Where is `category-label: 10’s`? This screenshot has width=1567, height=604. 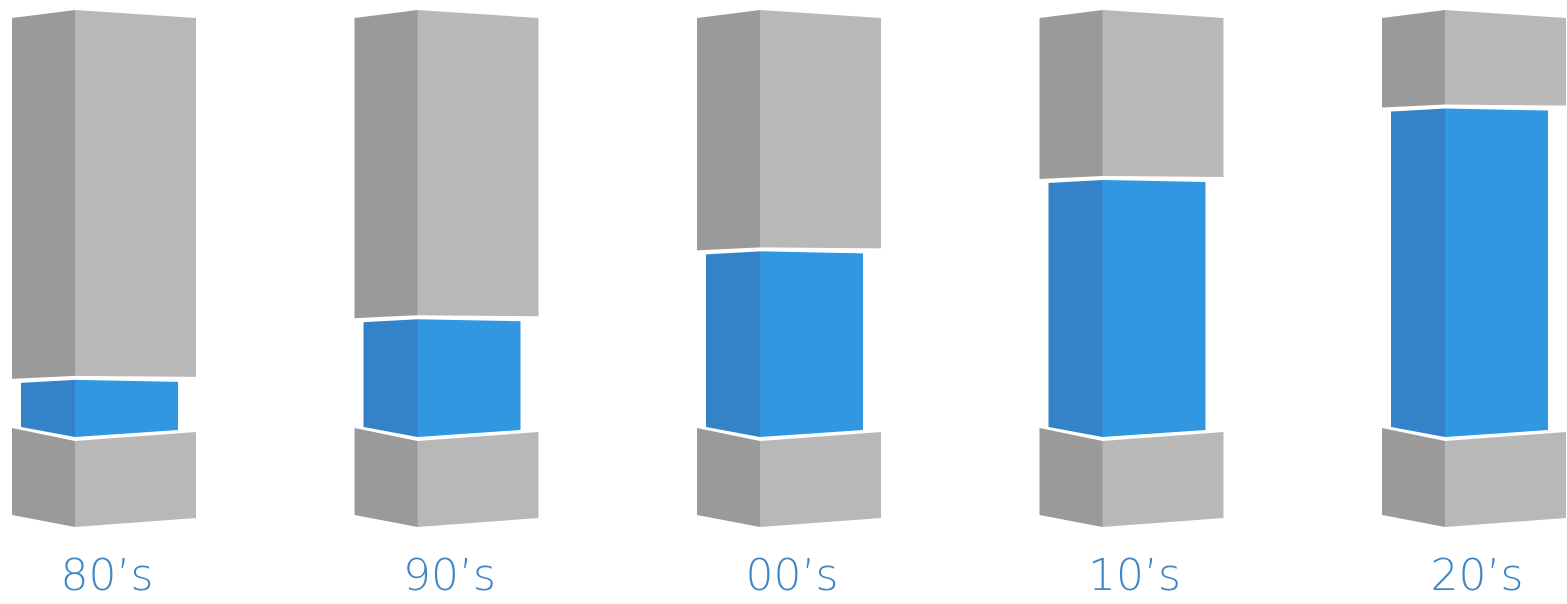
category-label: 10’s is located at coordinates (1134, 575).